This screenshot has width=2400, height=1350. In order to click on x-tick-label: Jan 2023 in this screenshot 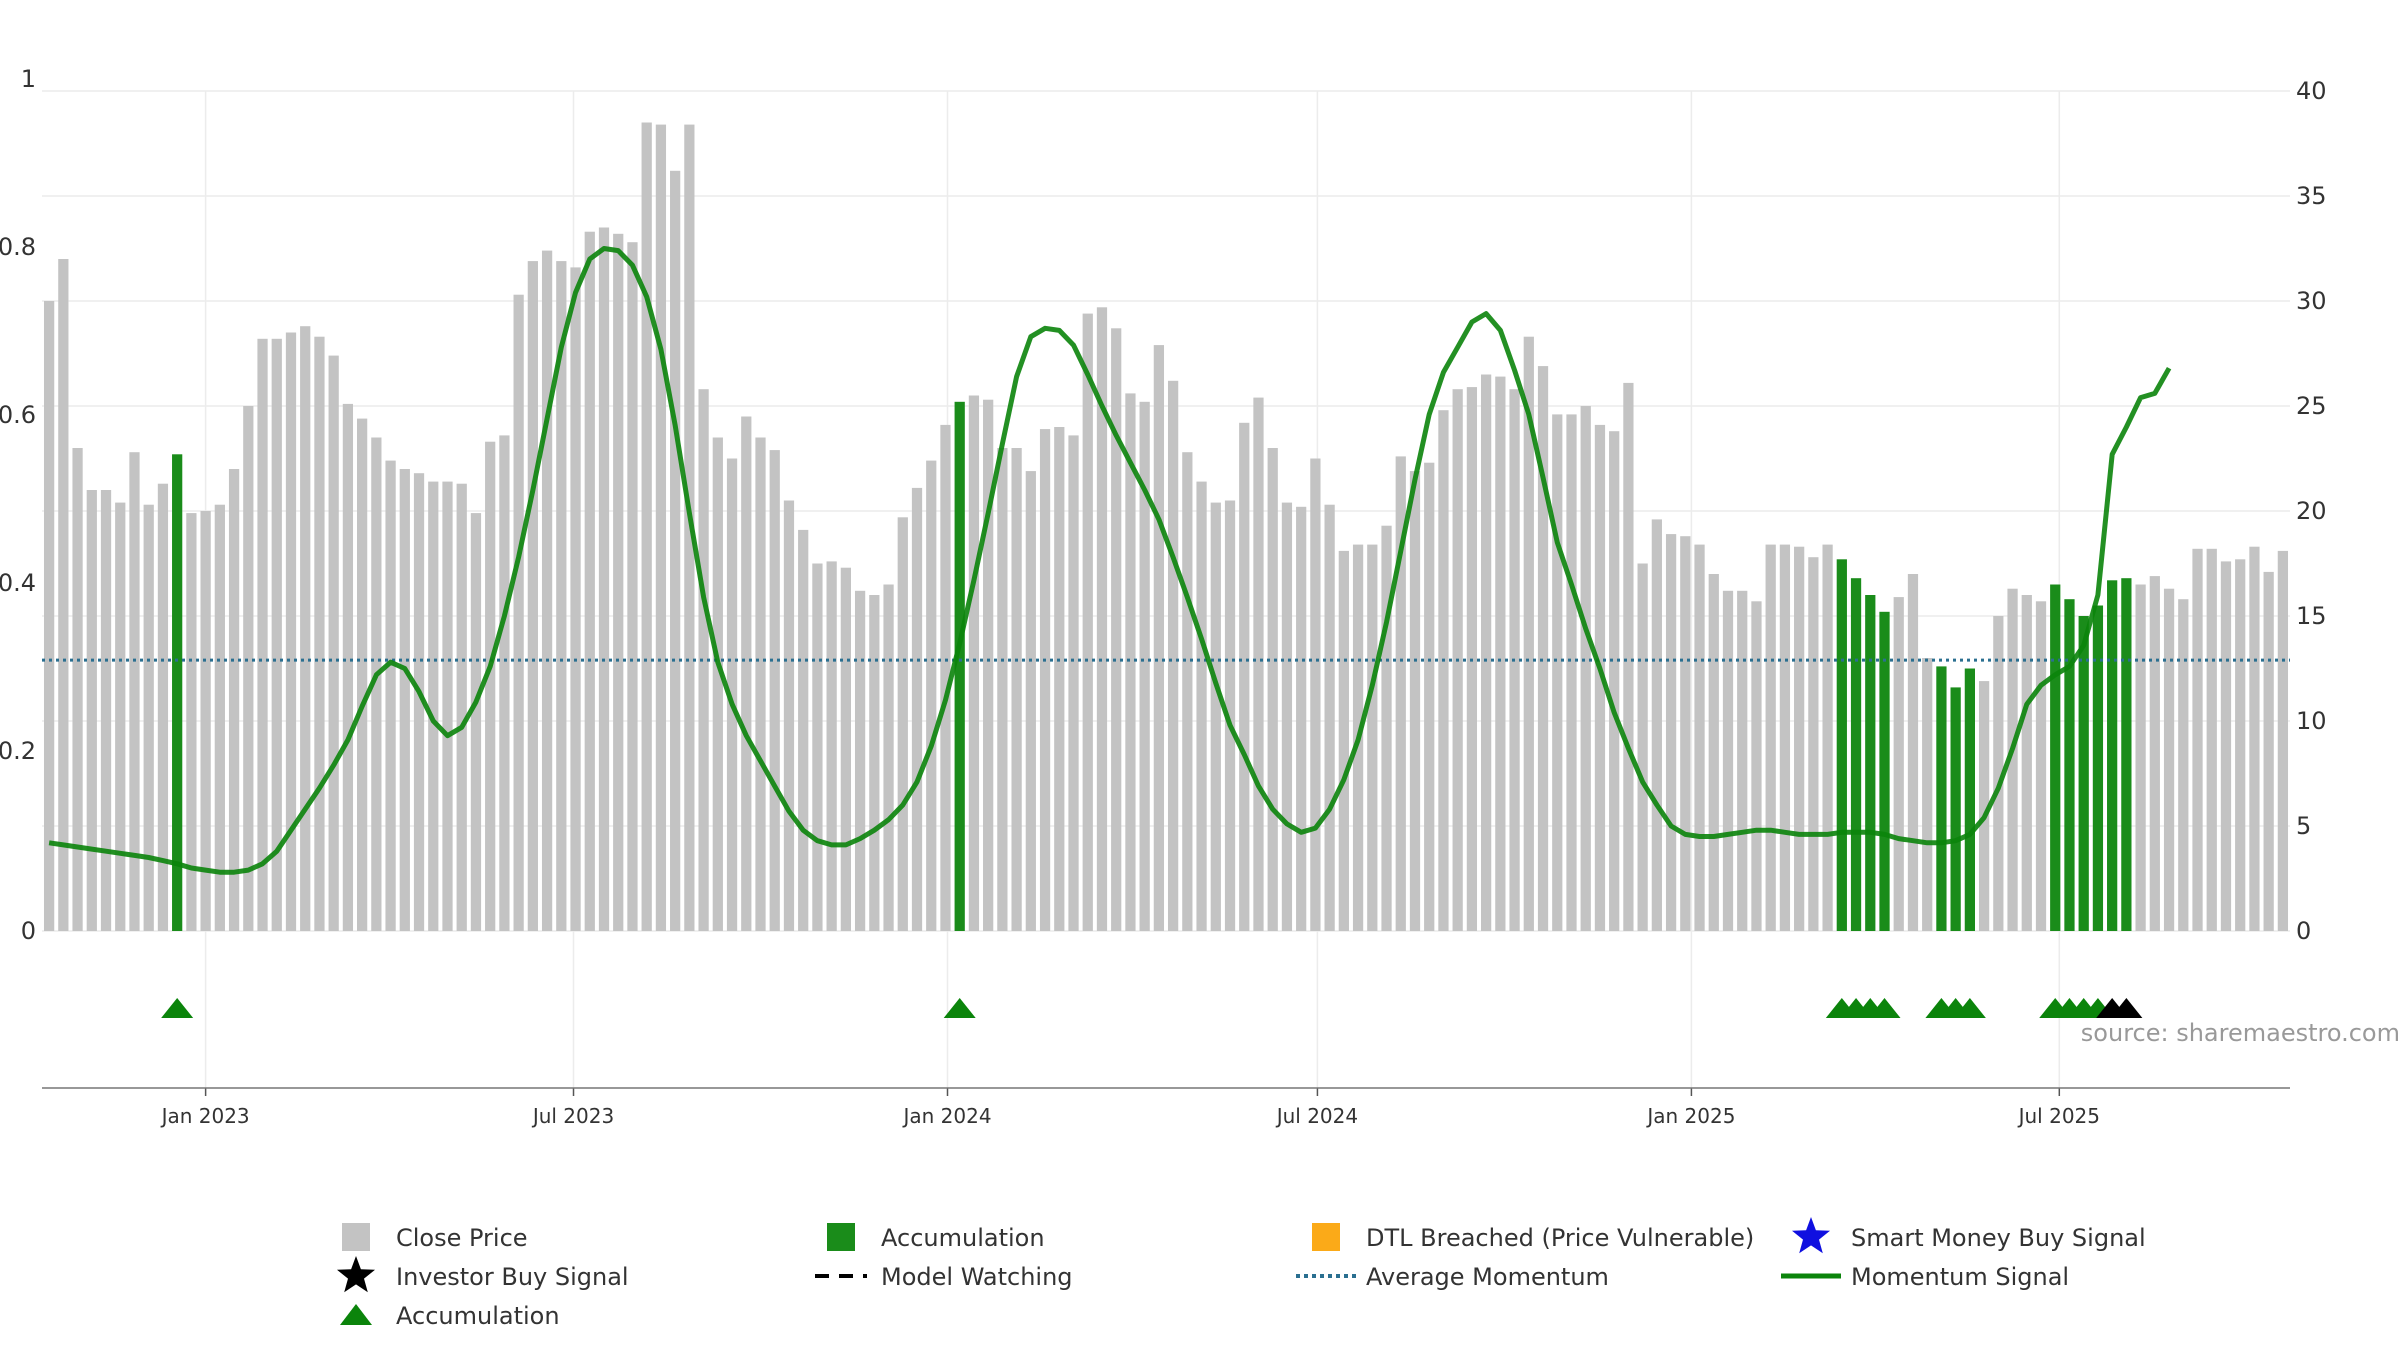, I will do `click(205, 1116)`.